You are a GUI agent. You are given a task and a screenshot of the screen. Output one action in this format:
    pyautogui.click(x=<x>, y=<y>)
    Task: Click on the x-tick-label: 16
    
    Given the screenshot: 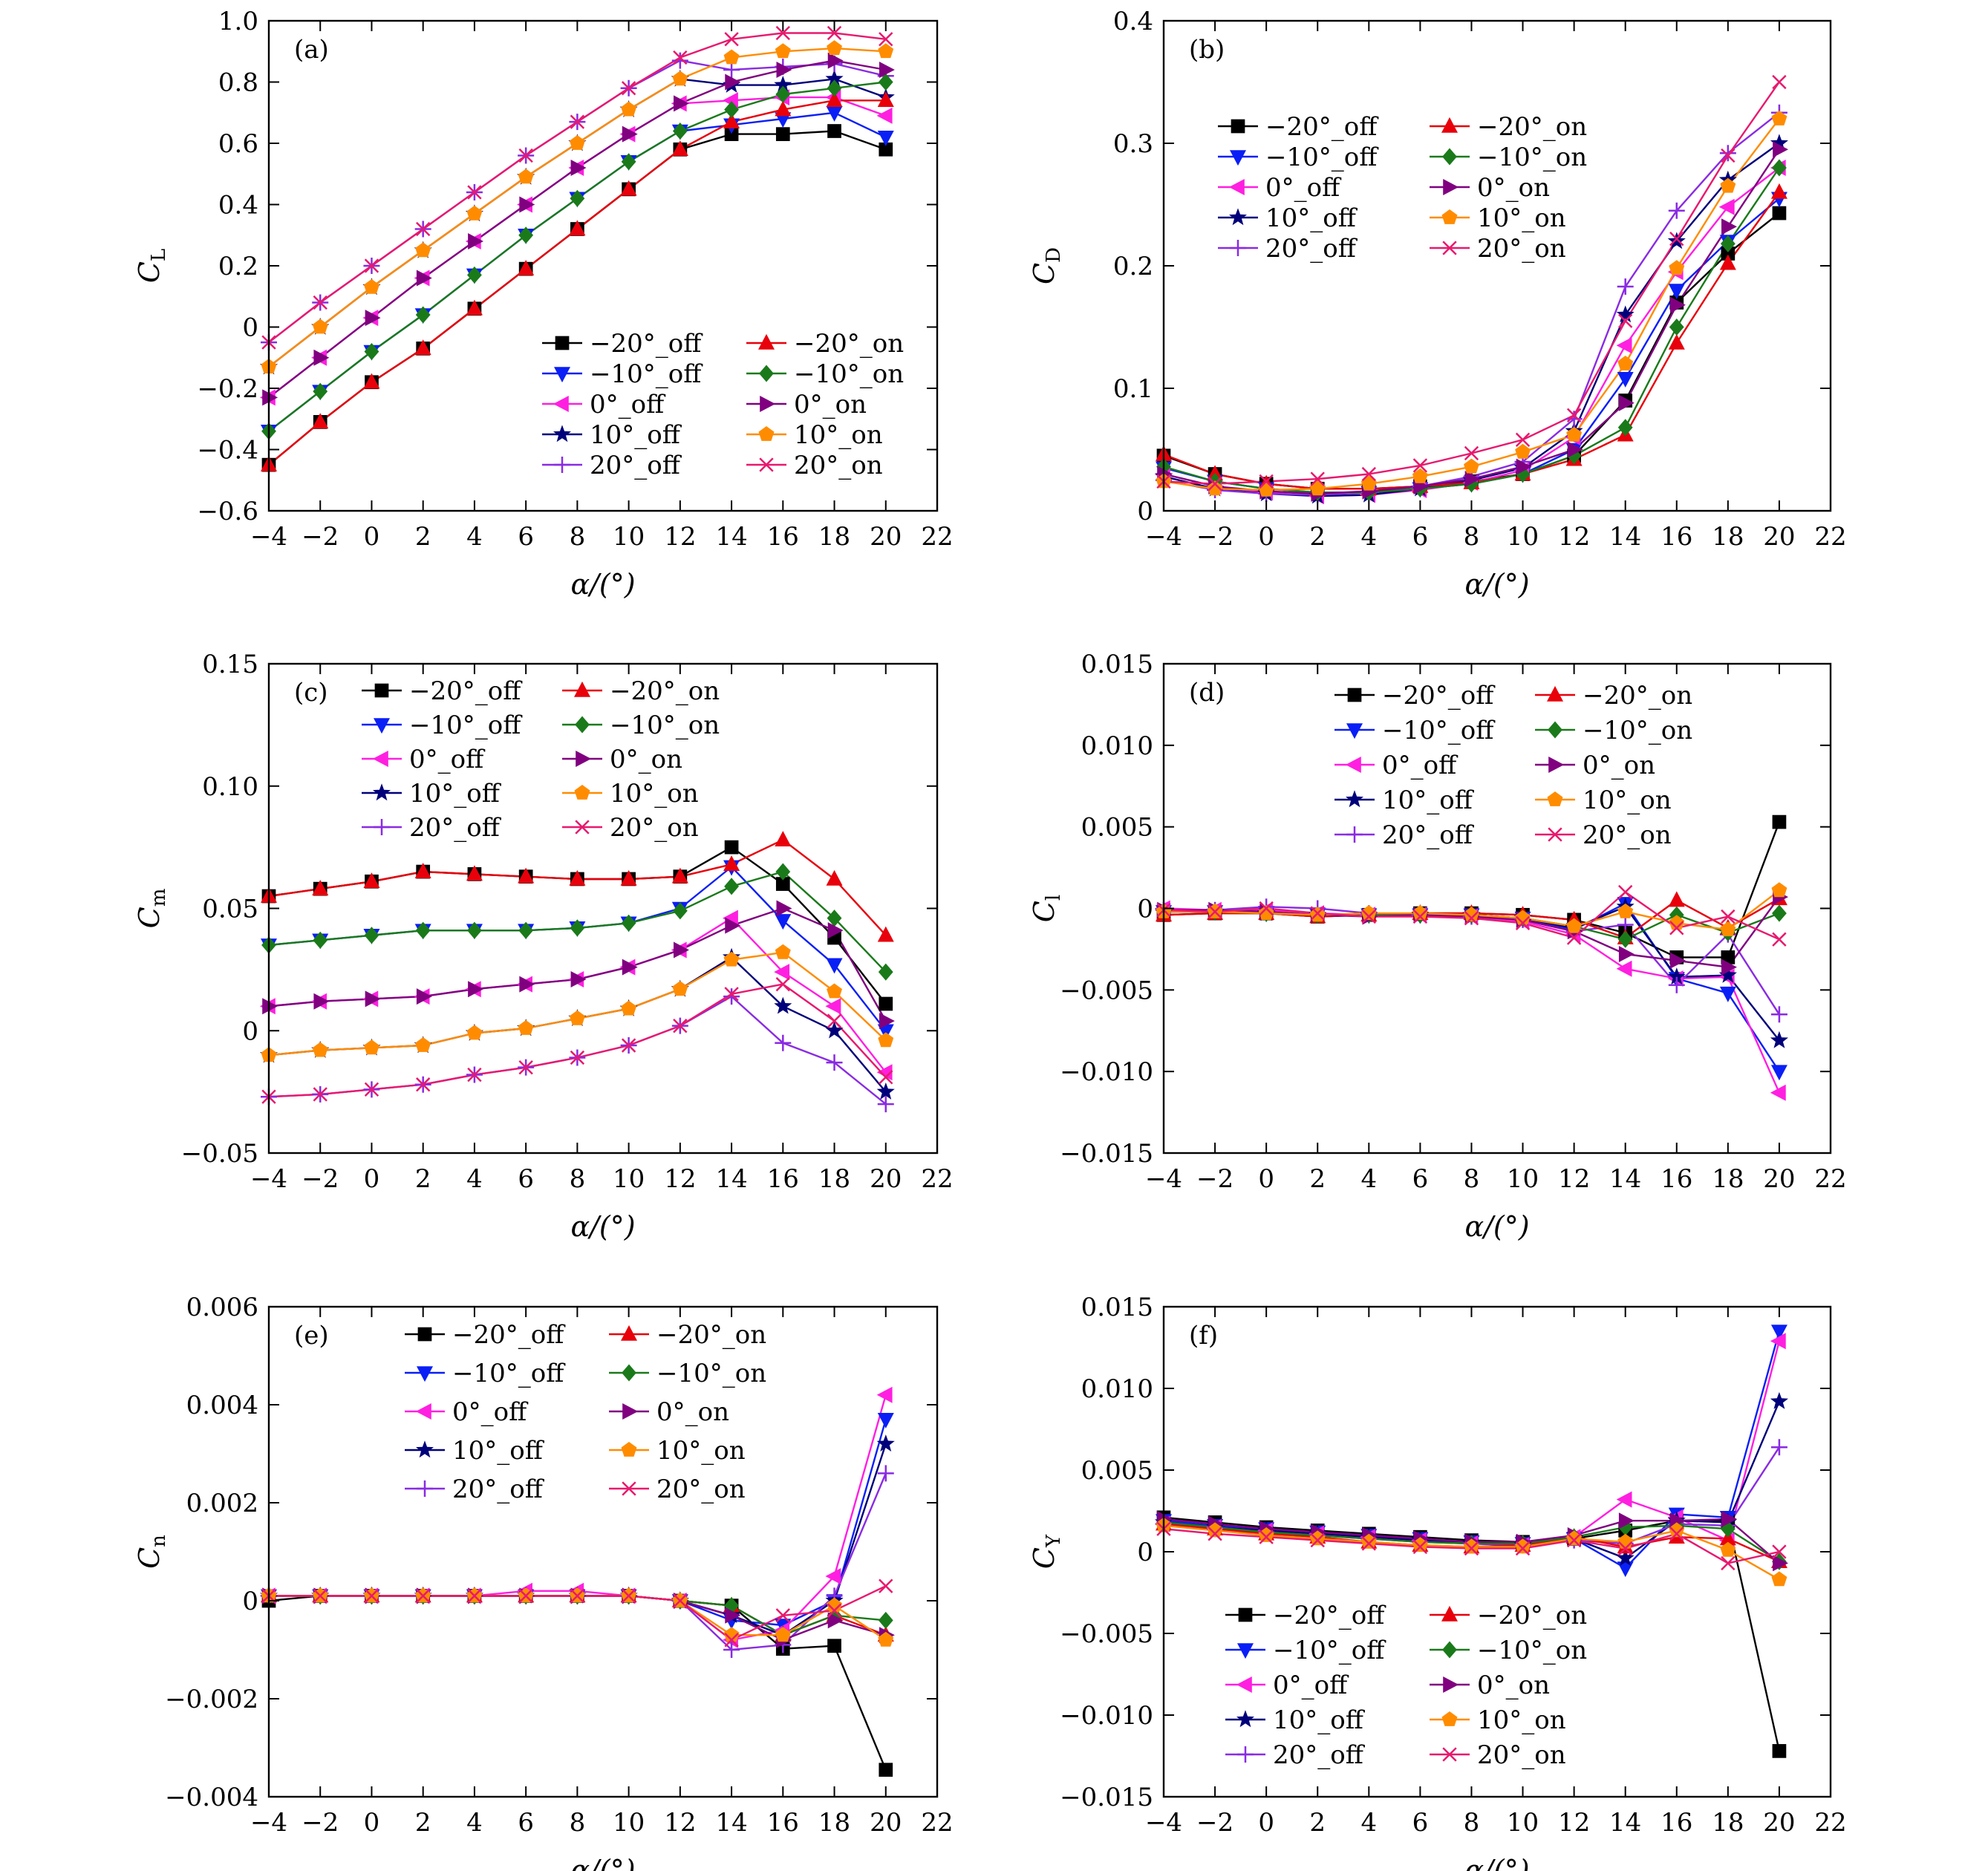 What is the action you would take?
    pyautogui.click(x=783, y=1179)
    